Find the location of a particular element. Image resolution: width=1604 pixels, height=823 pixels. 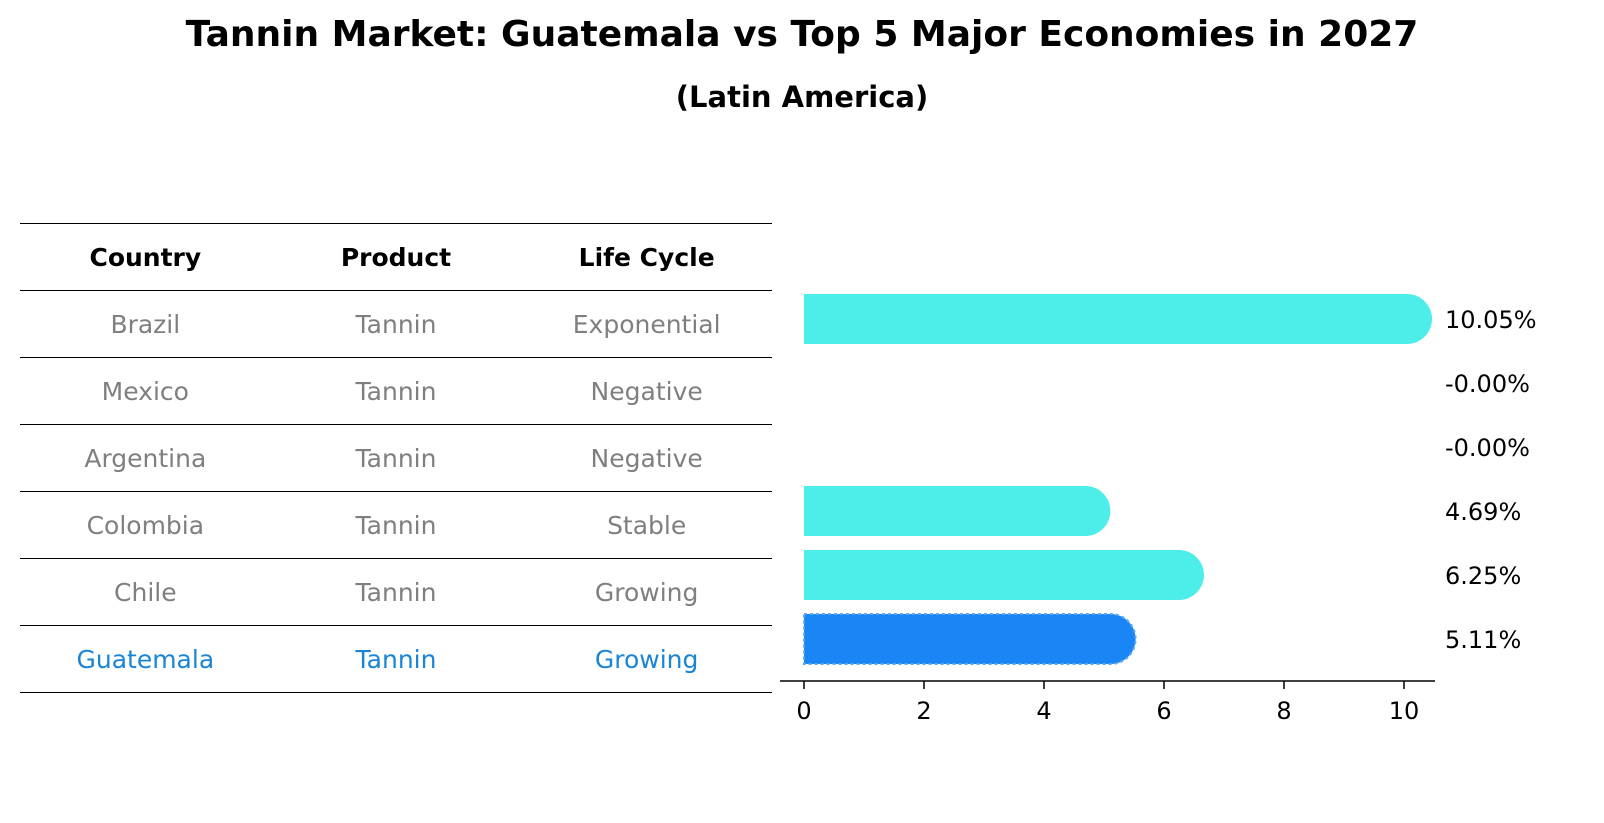

table-row: Chile Tannin Growing is located at coordinates (396, 592).